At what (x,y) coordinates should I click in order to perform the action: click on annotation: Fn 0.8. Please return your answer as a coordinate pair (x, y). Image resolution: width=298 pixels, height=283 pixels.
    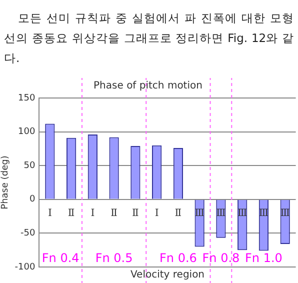
    Looking at the image, I should click on (221, 258).